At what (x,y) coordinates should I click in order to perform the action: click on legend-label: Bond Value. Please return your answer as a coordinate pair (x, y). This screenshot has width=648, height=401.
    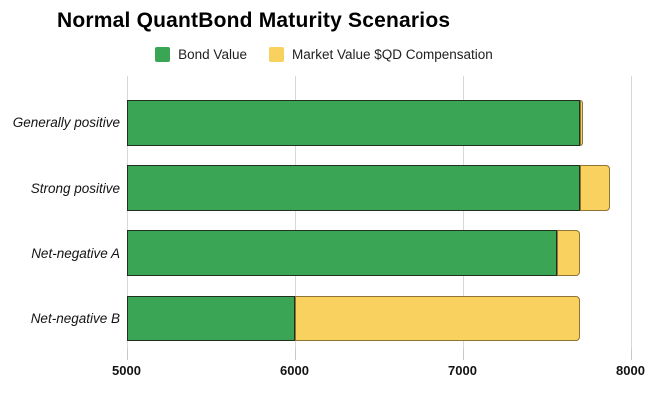
    Looking at the image, I should click on (212, 54).